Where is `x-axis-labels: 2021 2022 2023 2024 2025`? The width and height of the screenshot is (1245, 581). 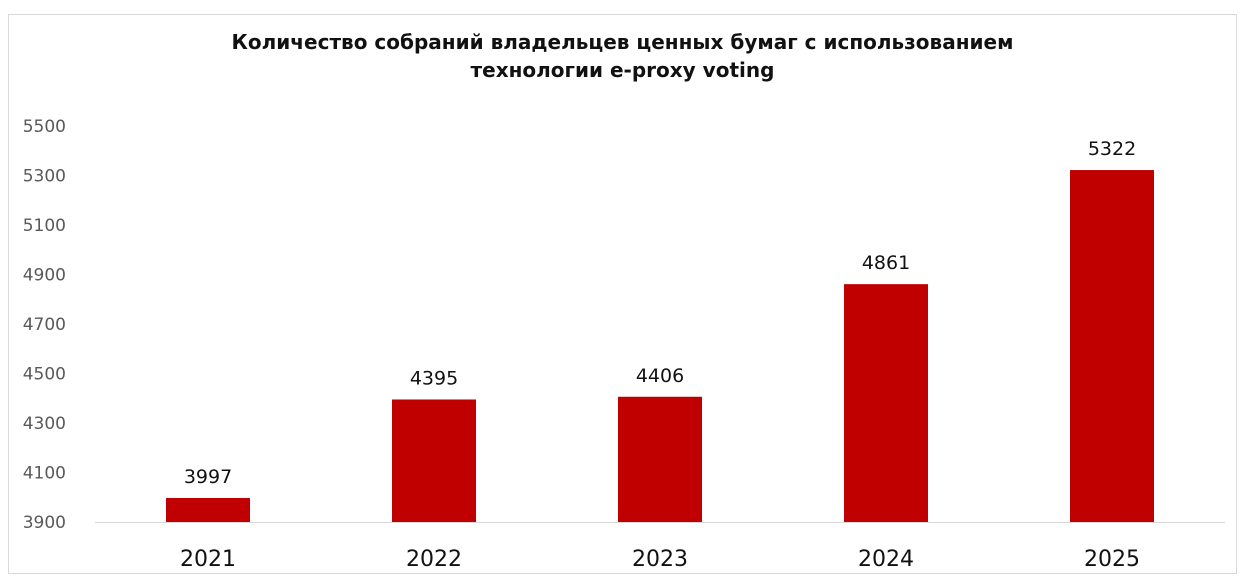
x-axis-labels: 2021 2022 2023 2024 2025 is located at coordinates (660, 559).